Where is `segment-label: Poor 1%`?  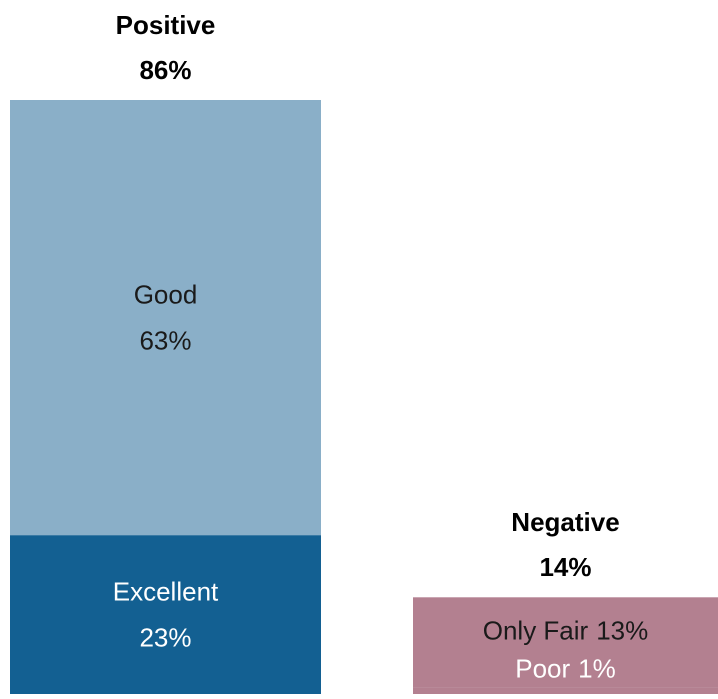
segment-label: Poor 1% is located at coordinates (565, 669).